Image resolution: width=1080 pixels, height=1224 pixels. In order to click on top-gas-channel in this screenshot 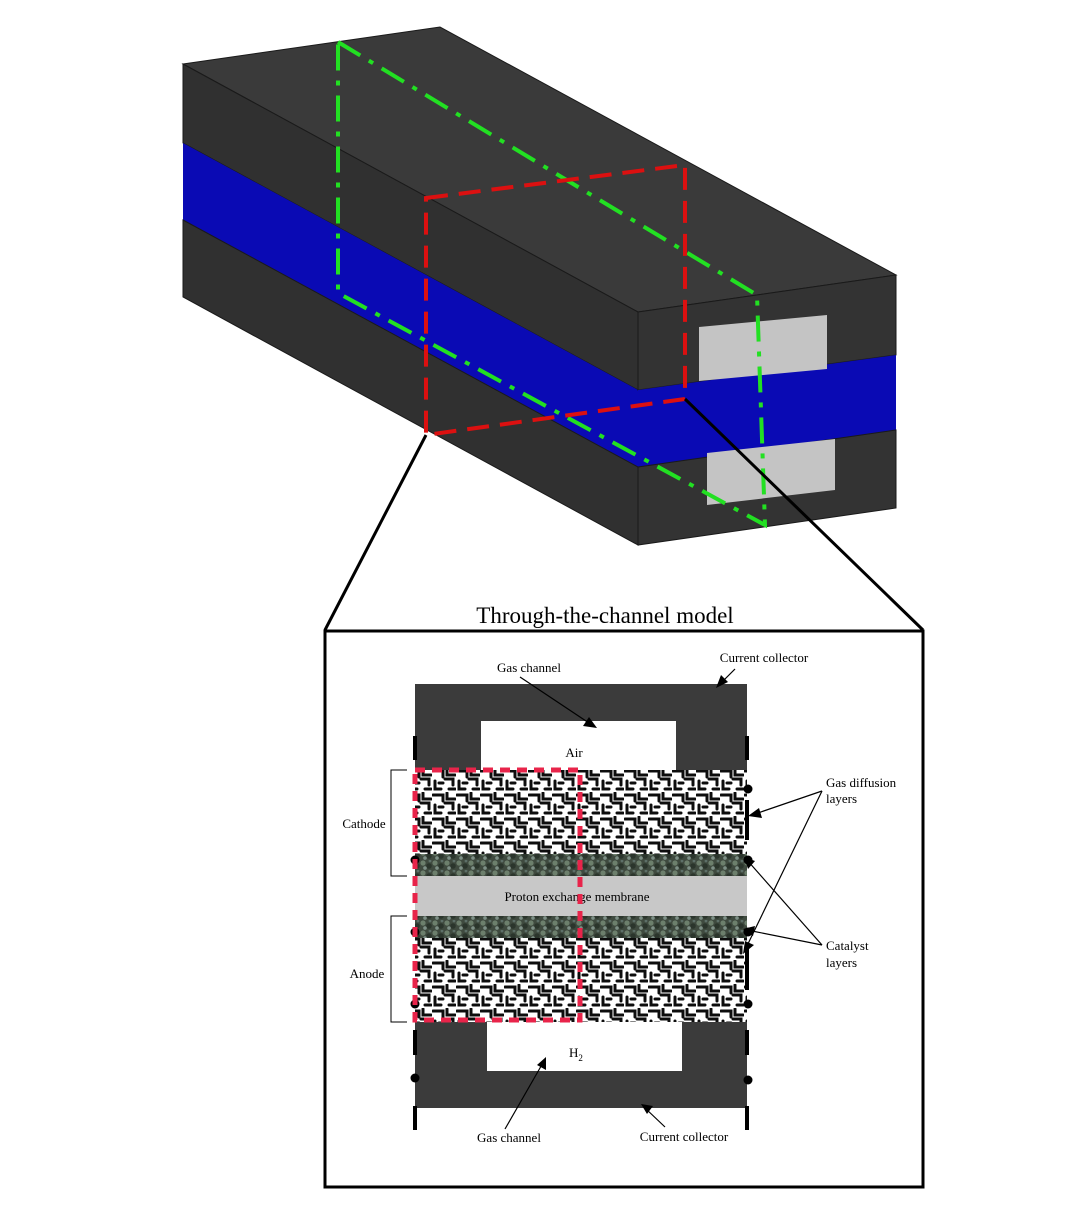, I will do `click(578, 745)`.